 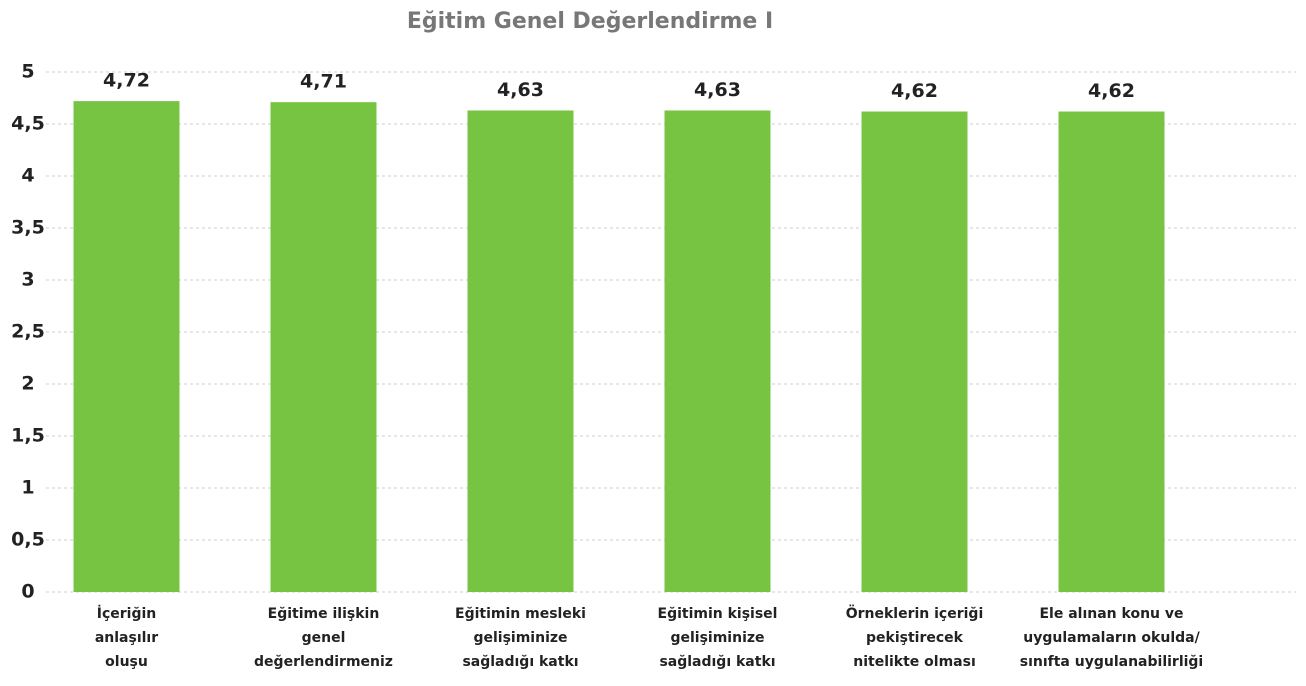 What do you see at coordinates (28, 124) in the screenshot?
I see `y-tick-label: 4,5` at bounding box center [28, 124].